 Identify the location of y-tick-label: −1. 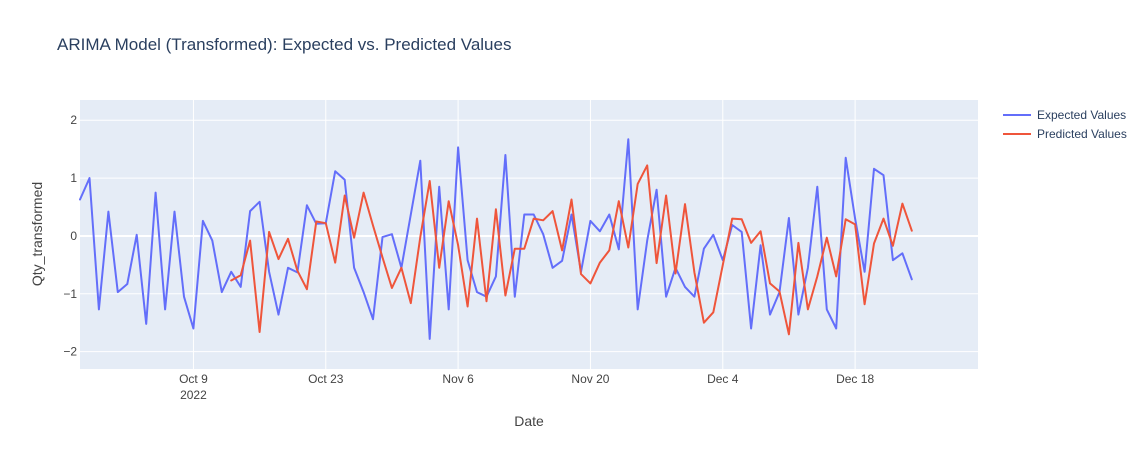
(70, 294).